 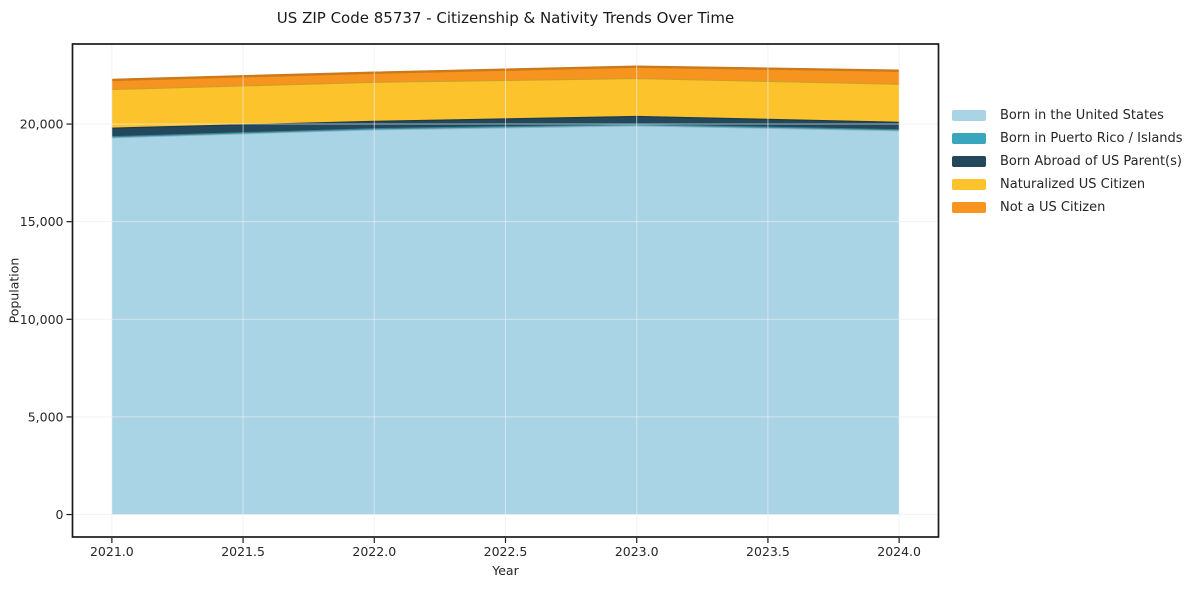 I want to click on x-tick-label: 2021.0, so click(x=112, y=551).